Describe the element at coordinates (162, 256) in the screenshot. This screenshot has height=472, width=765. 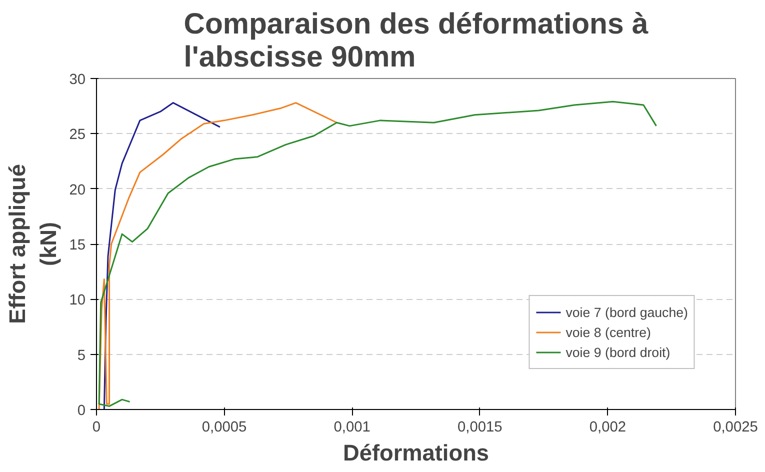
I see `line-series` at that location.